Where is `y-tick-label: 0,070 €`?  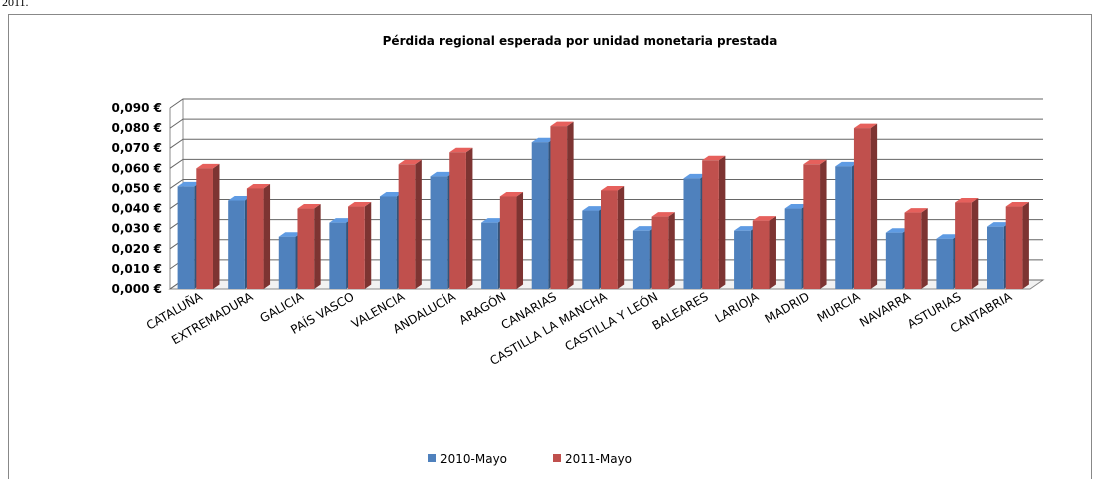
y-tick-label: 0,070 € is located at coordinates (137, 148).